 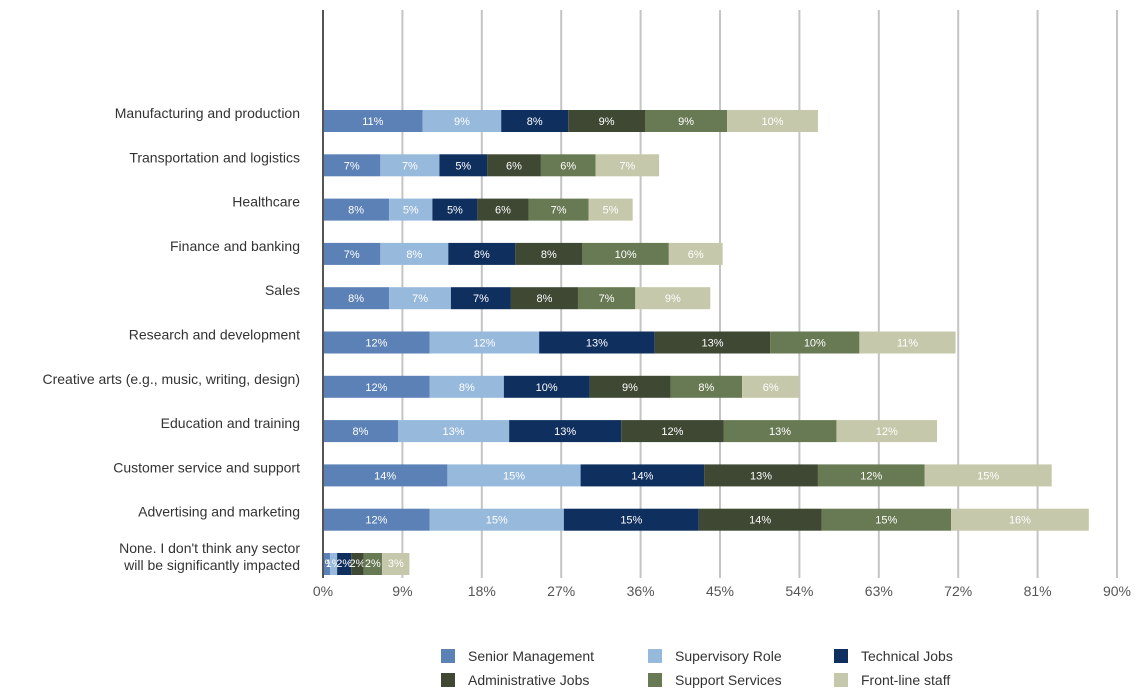 What do you see at coordinates (323, 591) in the screenshot?
I see `x-tick-label: 0%` at bounding box center [323, 591].